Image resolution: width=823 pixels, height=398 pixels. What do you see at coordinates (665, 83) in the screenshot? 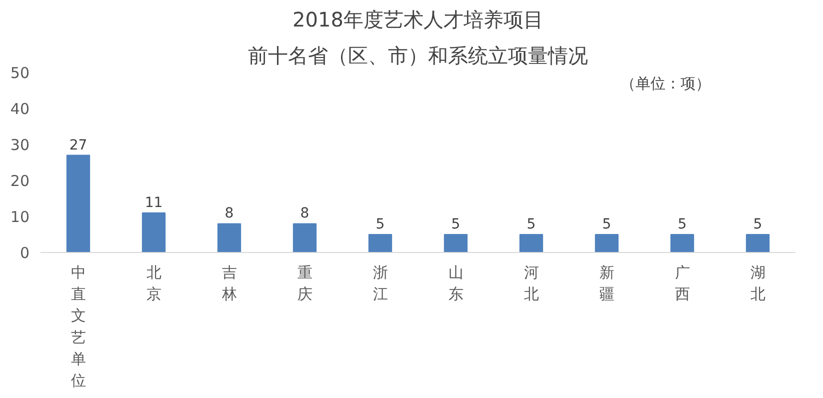
I see `annotation: （单位：项）` at bounding box center [665, 83].